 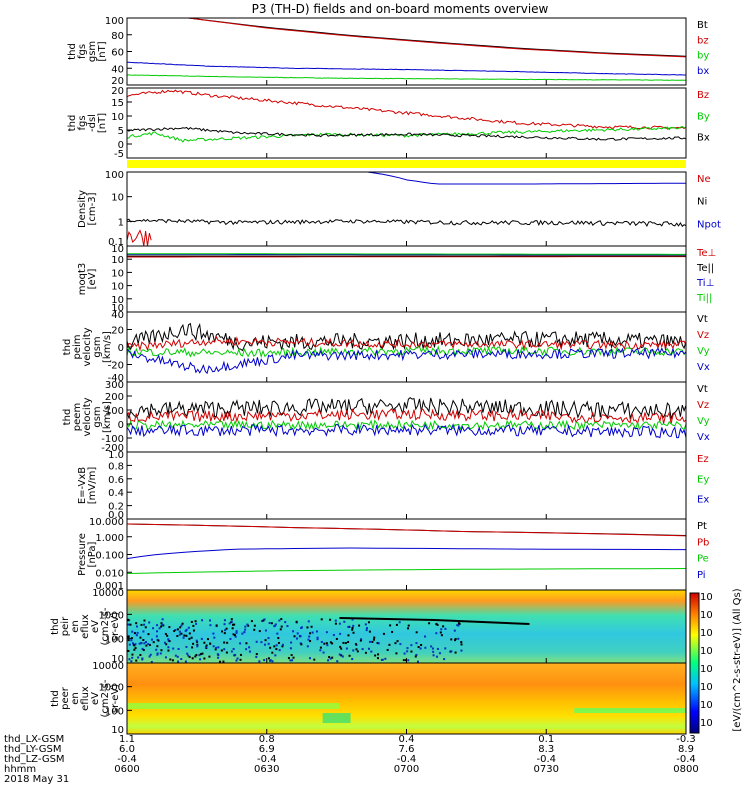 I want to click on y-tick-label: 20, so click(x=117, y=331).